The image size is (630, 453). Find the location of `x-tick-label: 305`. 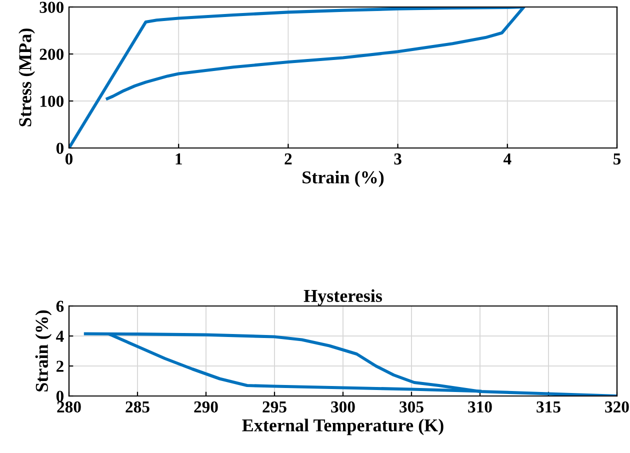

x-tick-label: 305 is located at coordinates (412, 407).